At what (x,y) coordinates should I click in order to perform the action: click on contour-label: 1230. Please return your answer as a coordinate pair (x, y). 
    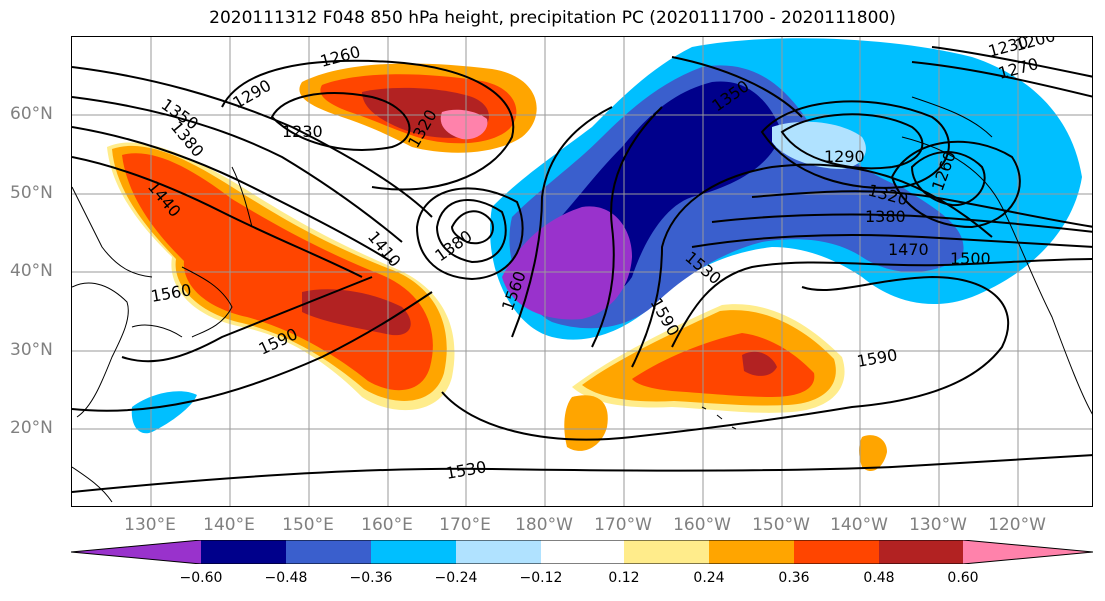
    Looking at the image, I should click on (302, 131).